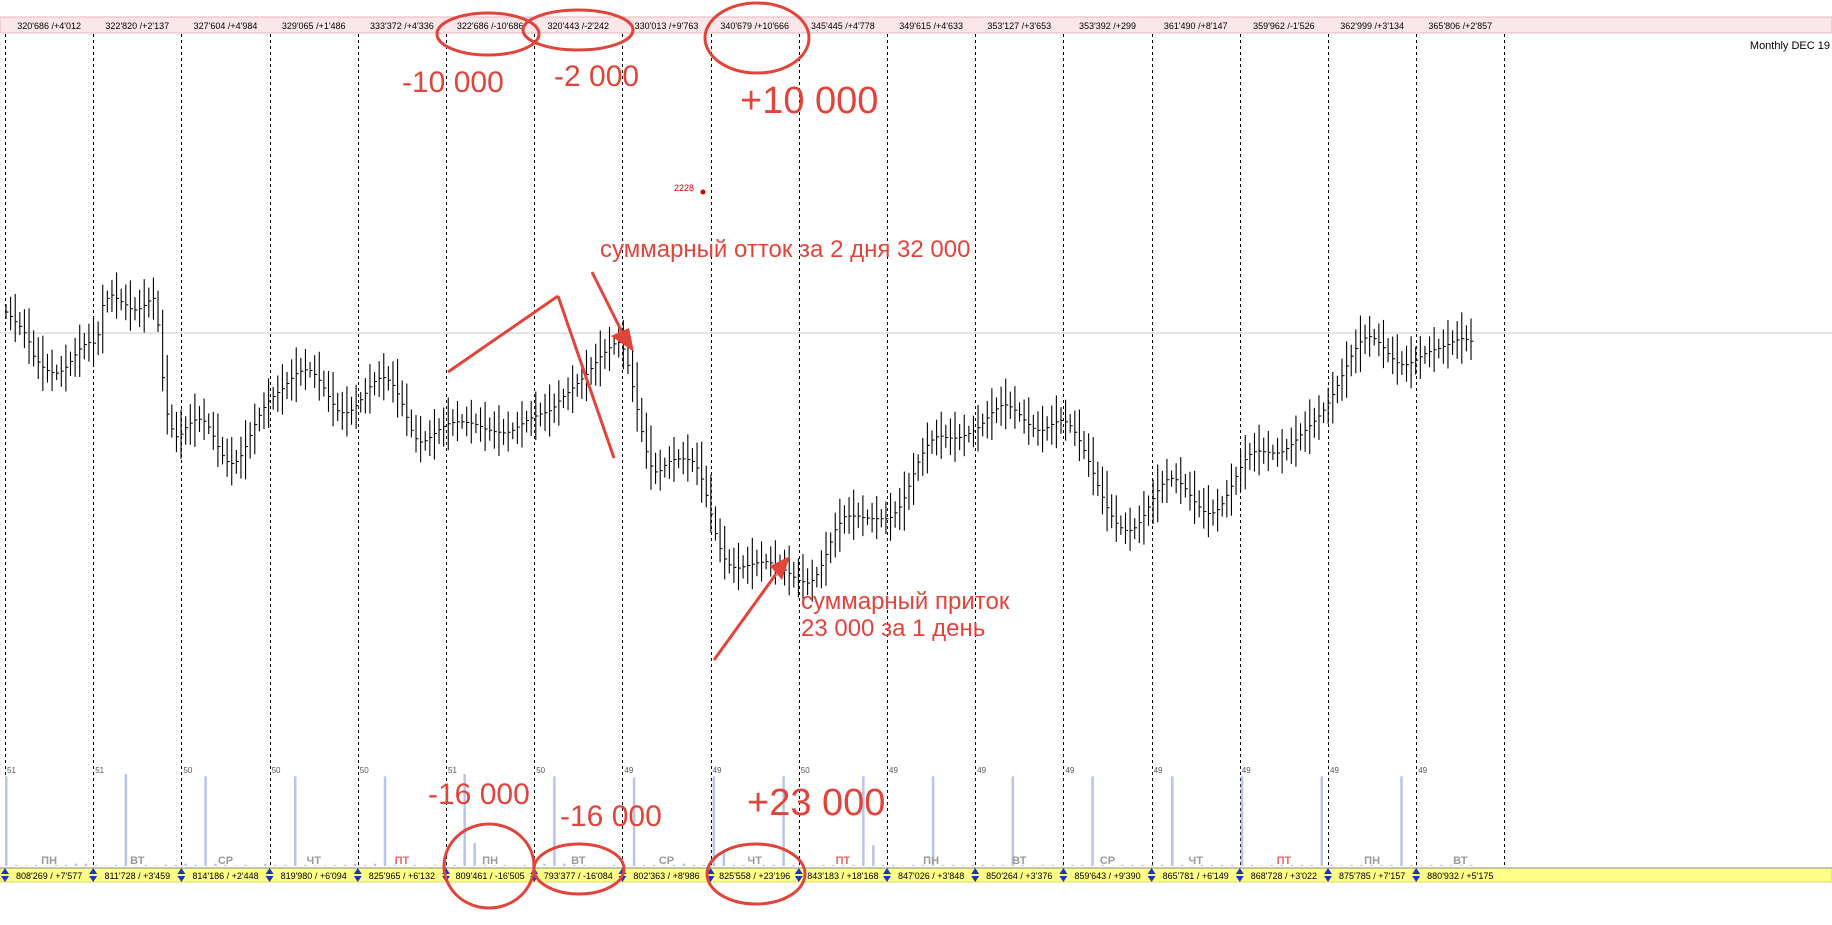 This screenshot has width=1832, height=925. I want to click on bottom-ribbon-label: 865'781 / +6'149, so click(1196, 876).